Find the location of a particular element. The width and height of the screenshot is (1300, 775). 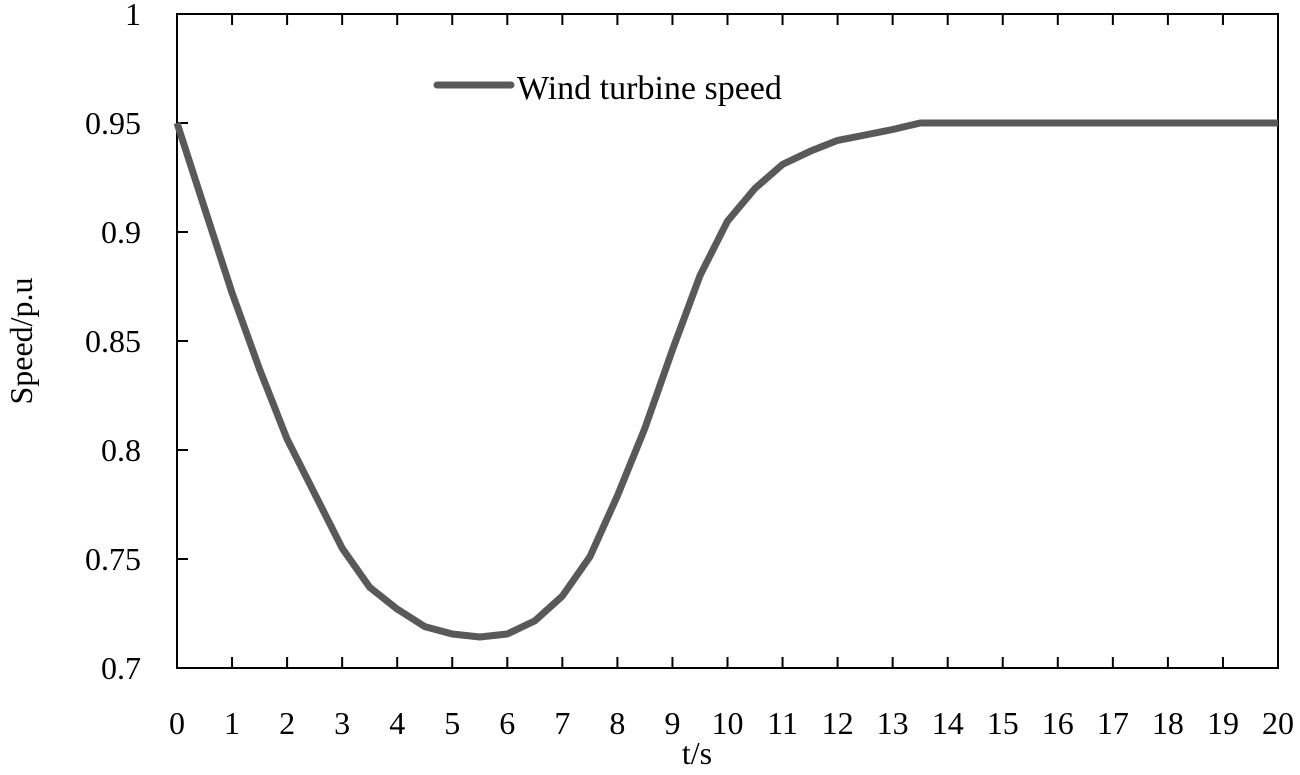

y-tick-label: 0.95 is located at coordinates (113, 123).